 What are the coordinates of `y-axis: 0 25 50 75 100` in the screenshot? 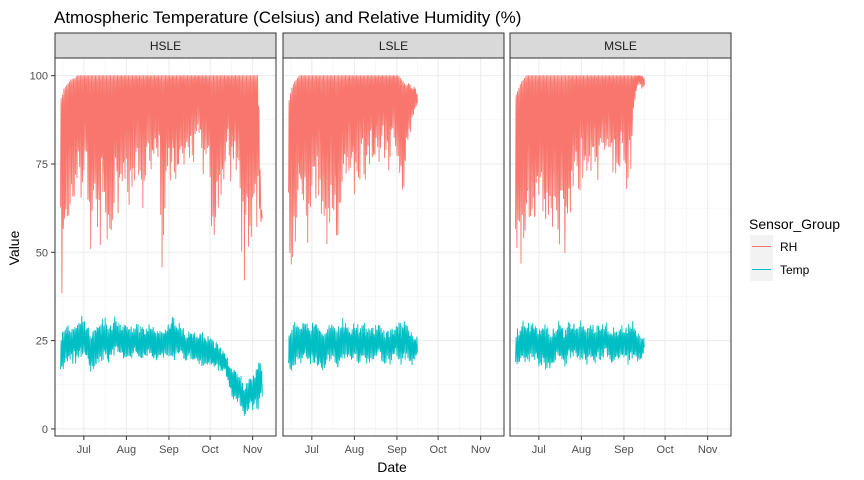 It's located at (42, 253).